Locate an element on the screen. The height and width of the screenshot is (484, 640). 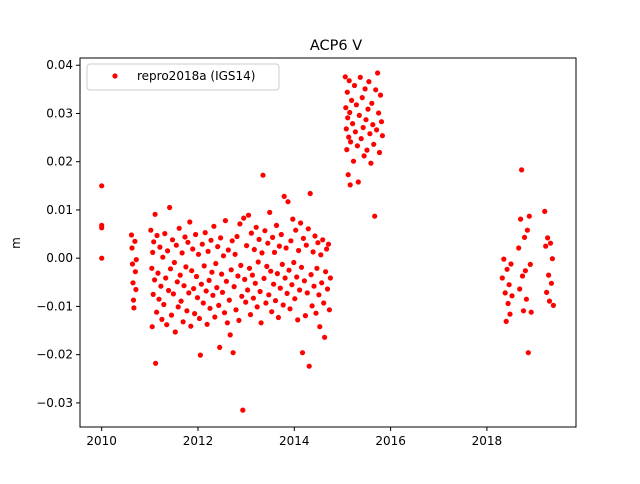
y-axis-label: m is located at coordinates (16, 243).